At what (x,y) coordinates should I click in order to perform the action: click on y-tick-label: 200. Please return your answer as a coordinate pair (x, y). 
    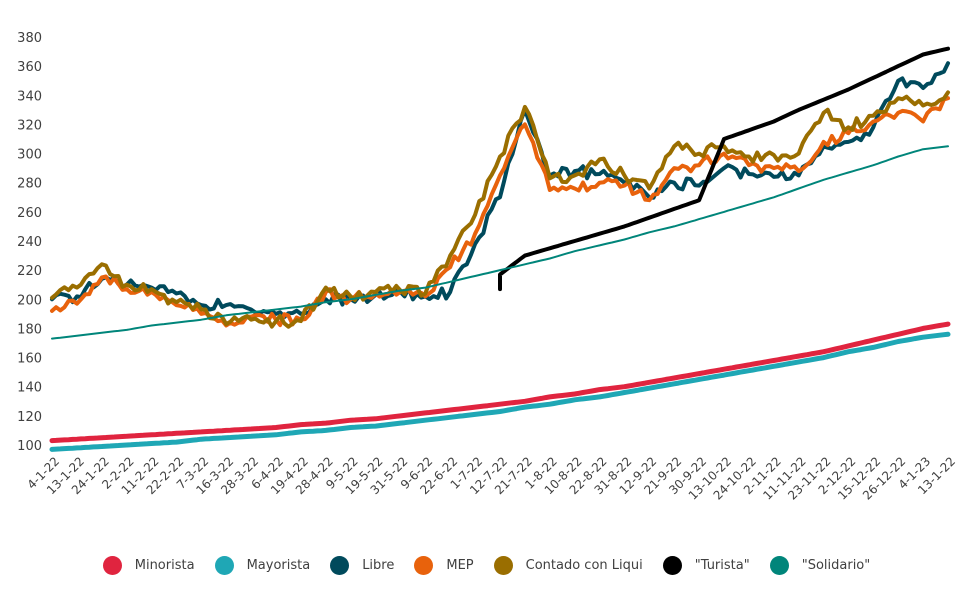
    Looking at the image, I should click on (29, 300).